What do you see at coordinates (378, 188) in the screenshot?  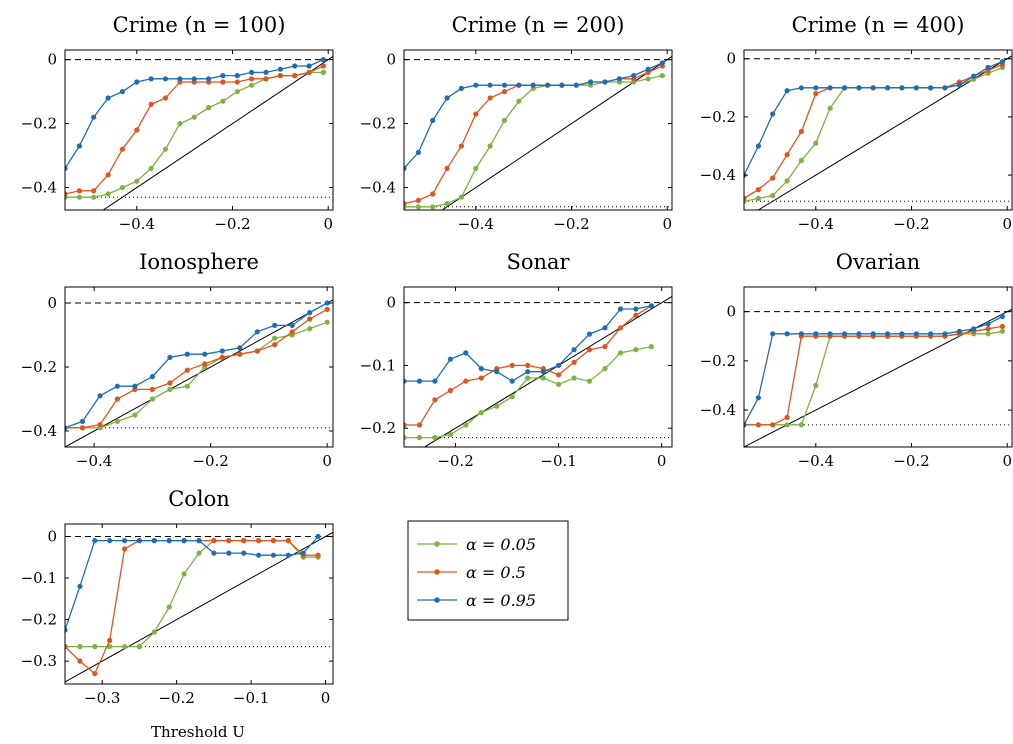 I see `y-tick-label-1-2: −0.4` at bounding box center [378, 188].